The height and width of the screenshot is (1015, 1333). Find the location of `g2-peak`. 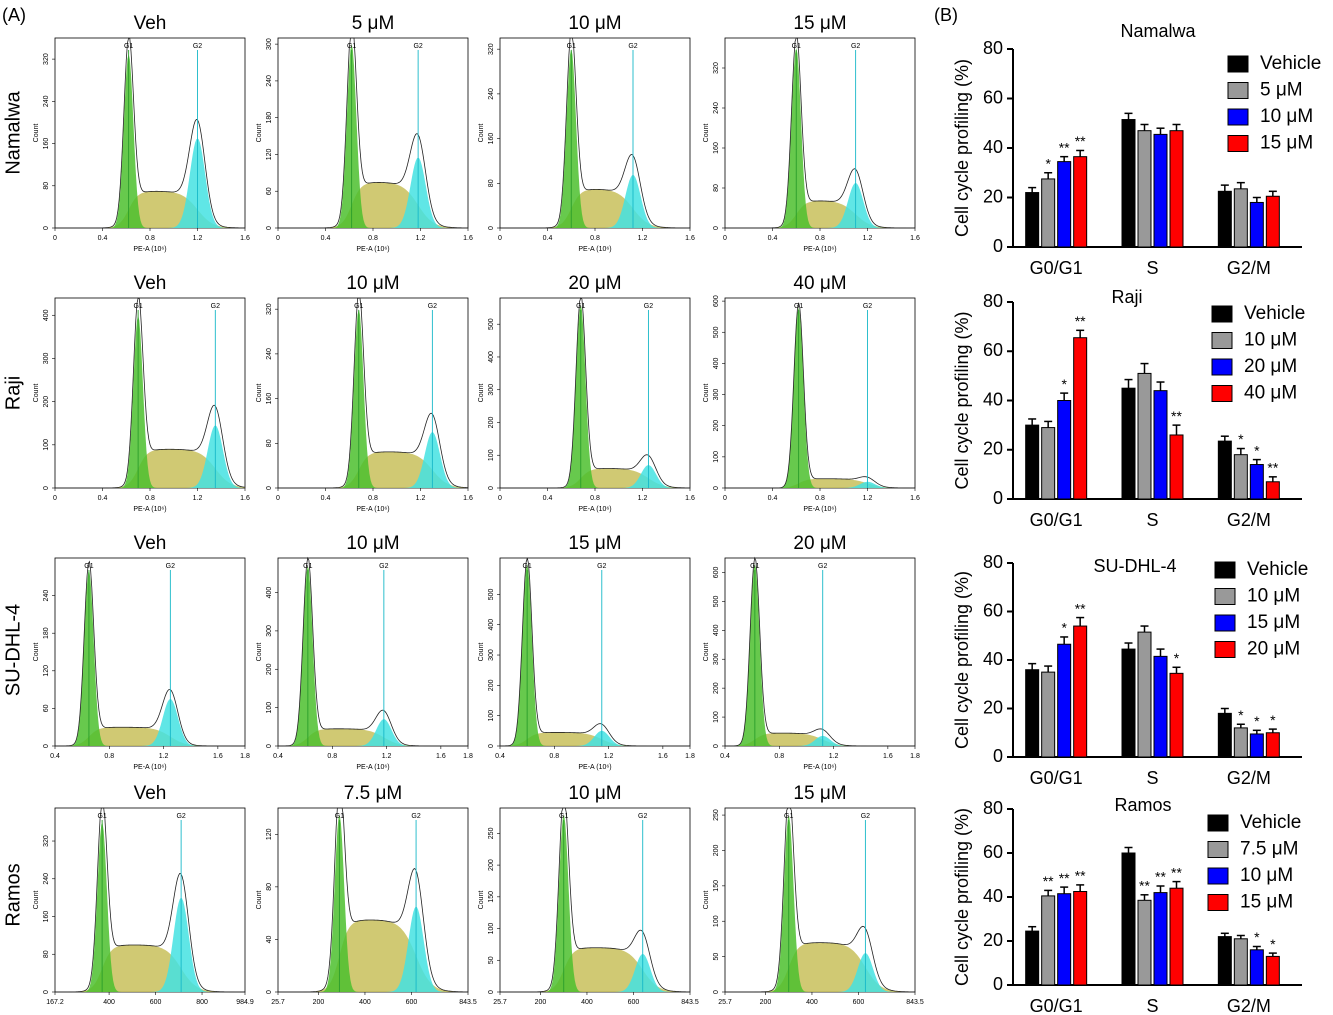

g2-peak is located at coordinates (373, 192).